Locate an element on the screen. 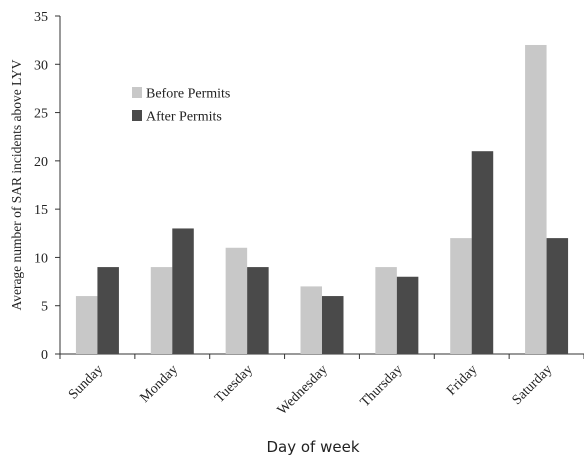  x-tick-label: Sunday is located at coordinates (86, 382).